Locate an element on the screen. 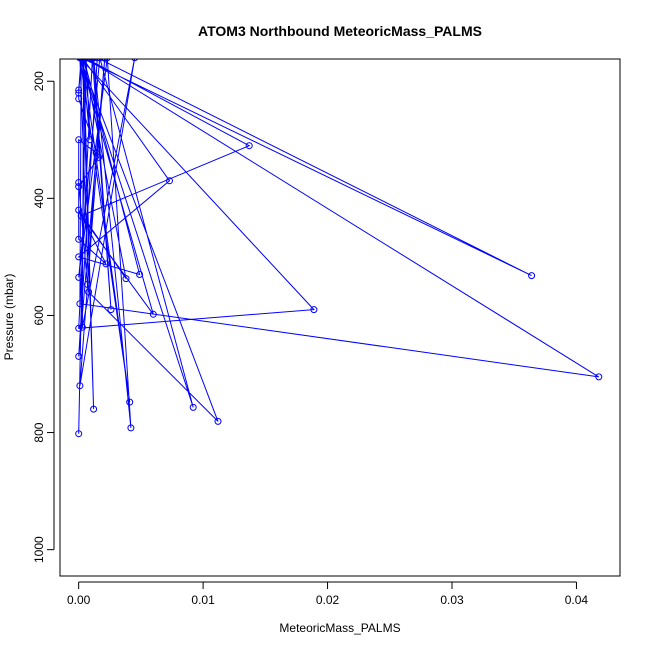  x-axis: 0.00 0.01 0.02 0.03 0.04 is located at coordinates (328, 594).